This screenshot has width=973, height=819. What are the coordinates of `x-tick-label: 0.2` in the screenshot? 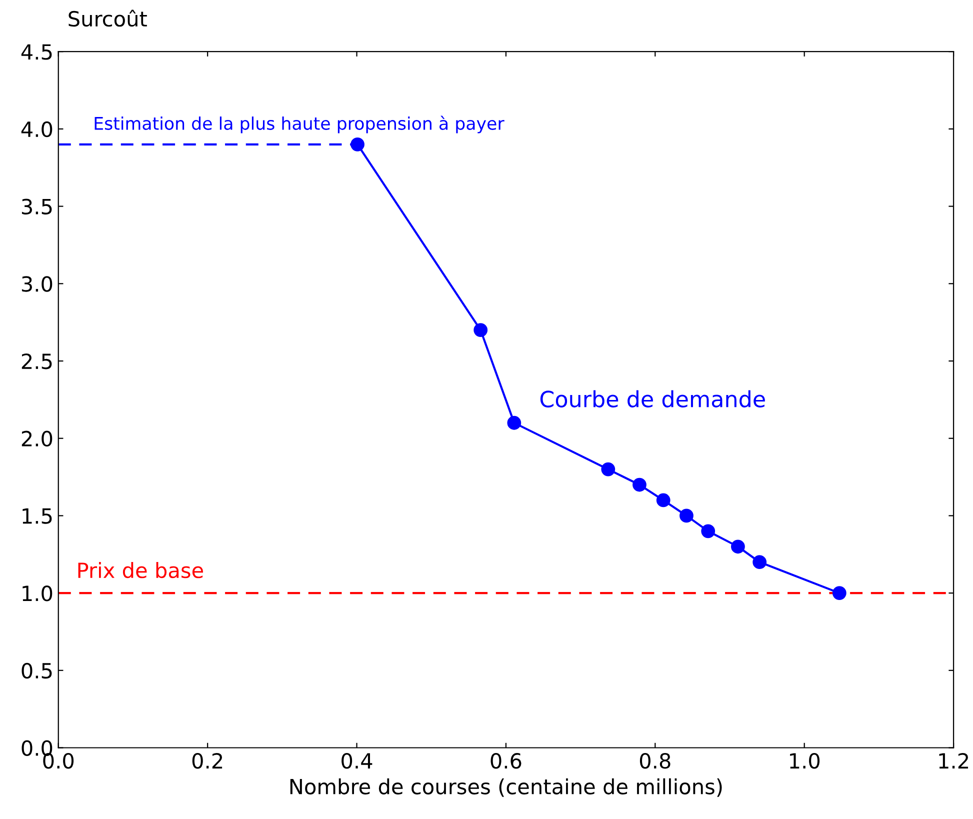 It's located at (207, 760).